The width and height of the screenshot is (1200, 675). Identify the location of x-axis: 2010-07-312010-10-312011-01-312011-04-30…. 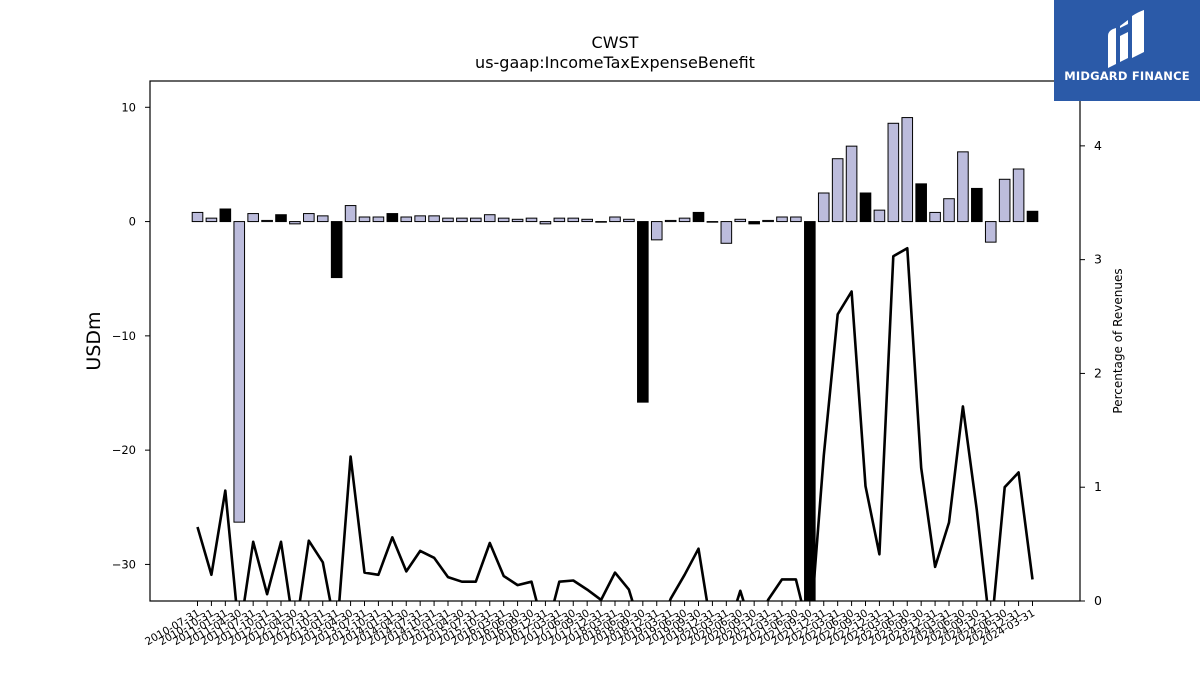
(590, 624).